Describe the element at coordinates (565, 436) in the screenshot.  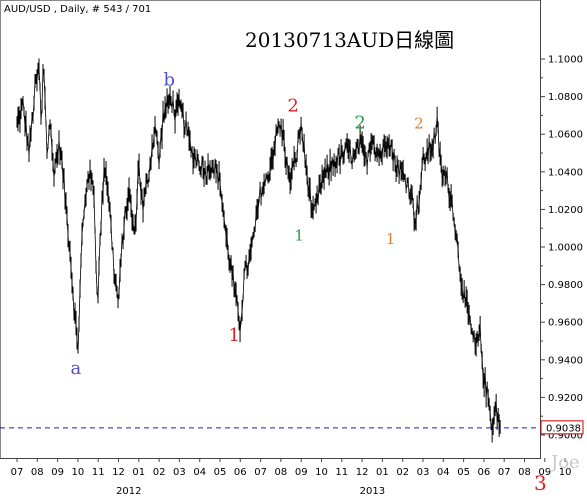
I see `y-tick-label: 0.9000` at that location.